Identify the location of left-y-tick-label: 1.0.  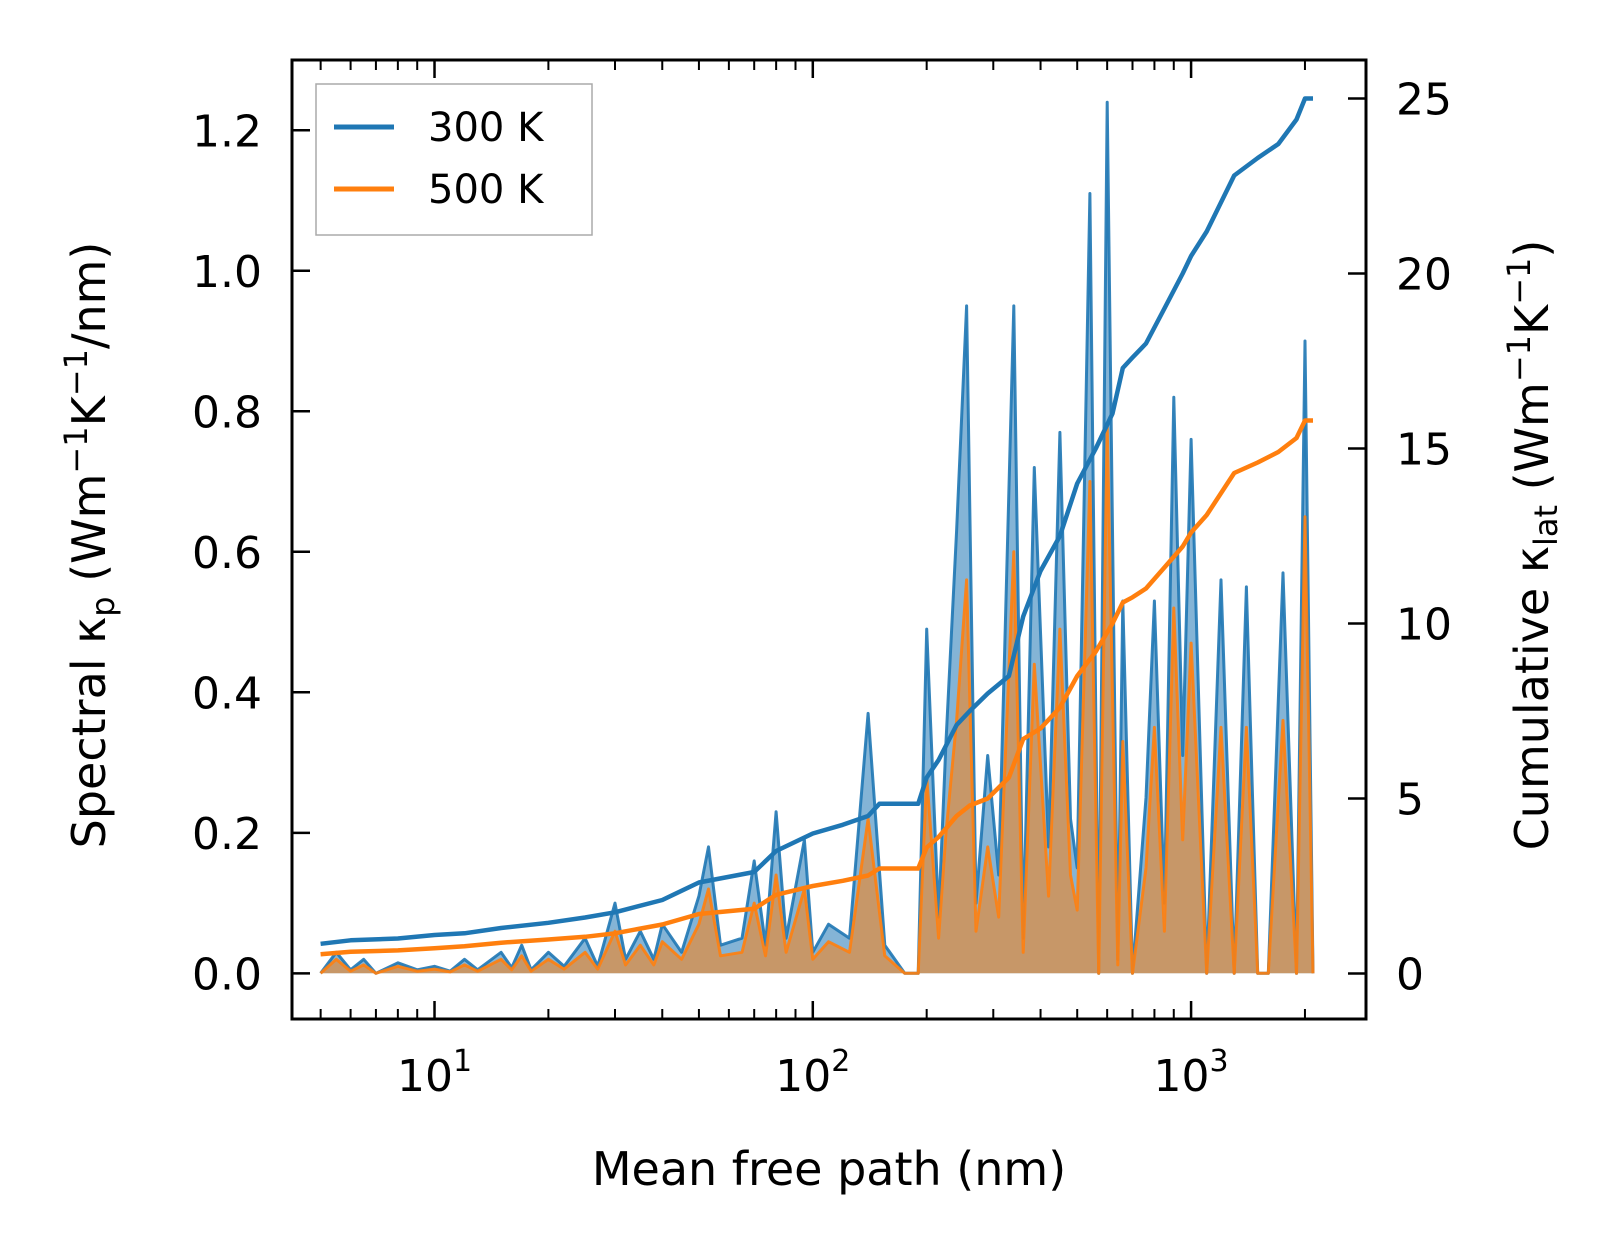
(227, 272).